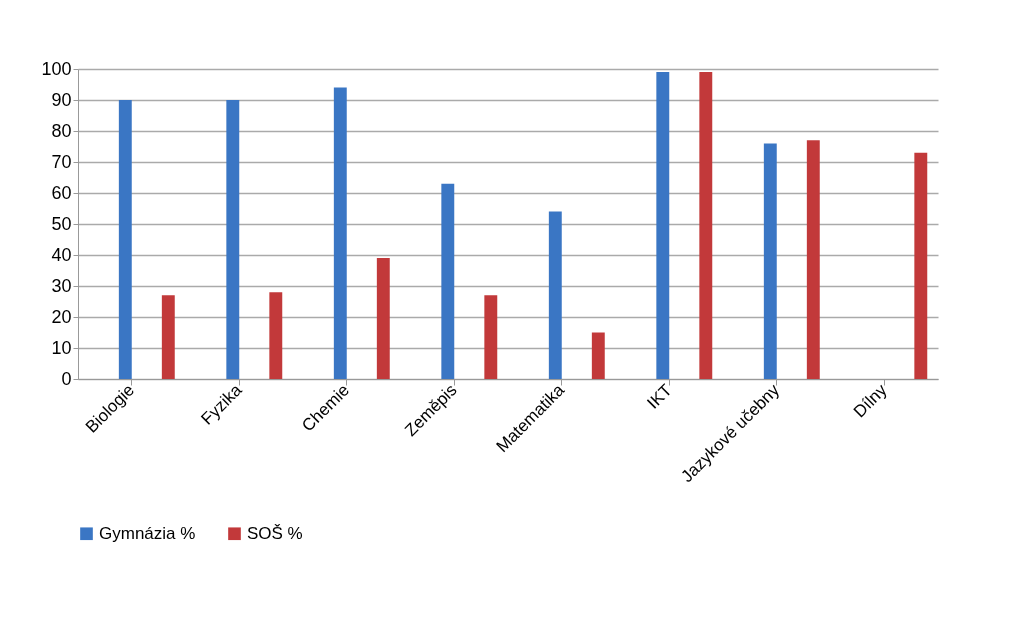  Describe the element at coordinates (147, 533) in the screenshot. I see `legend-label: Gymnázia %` at that location.